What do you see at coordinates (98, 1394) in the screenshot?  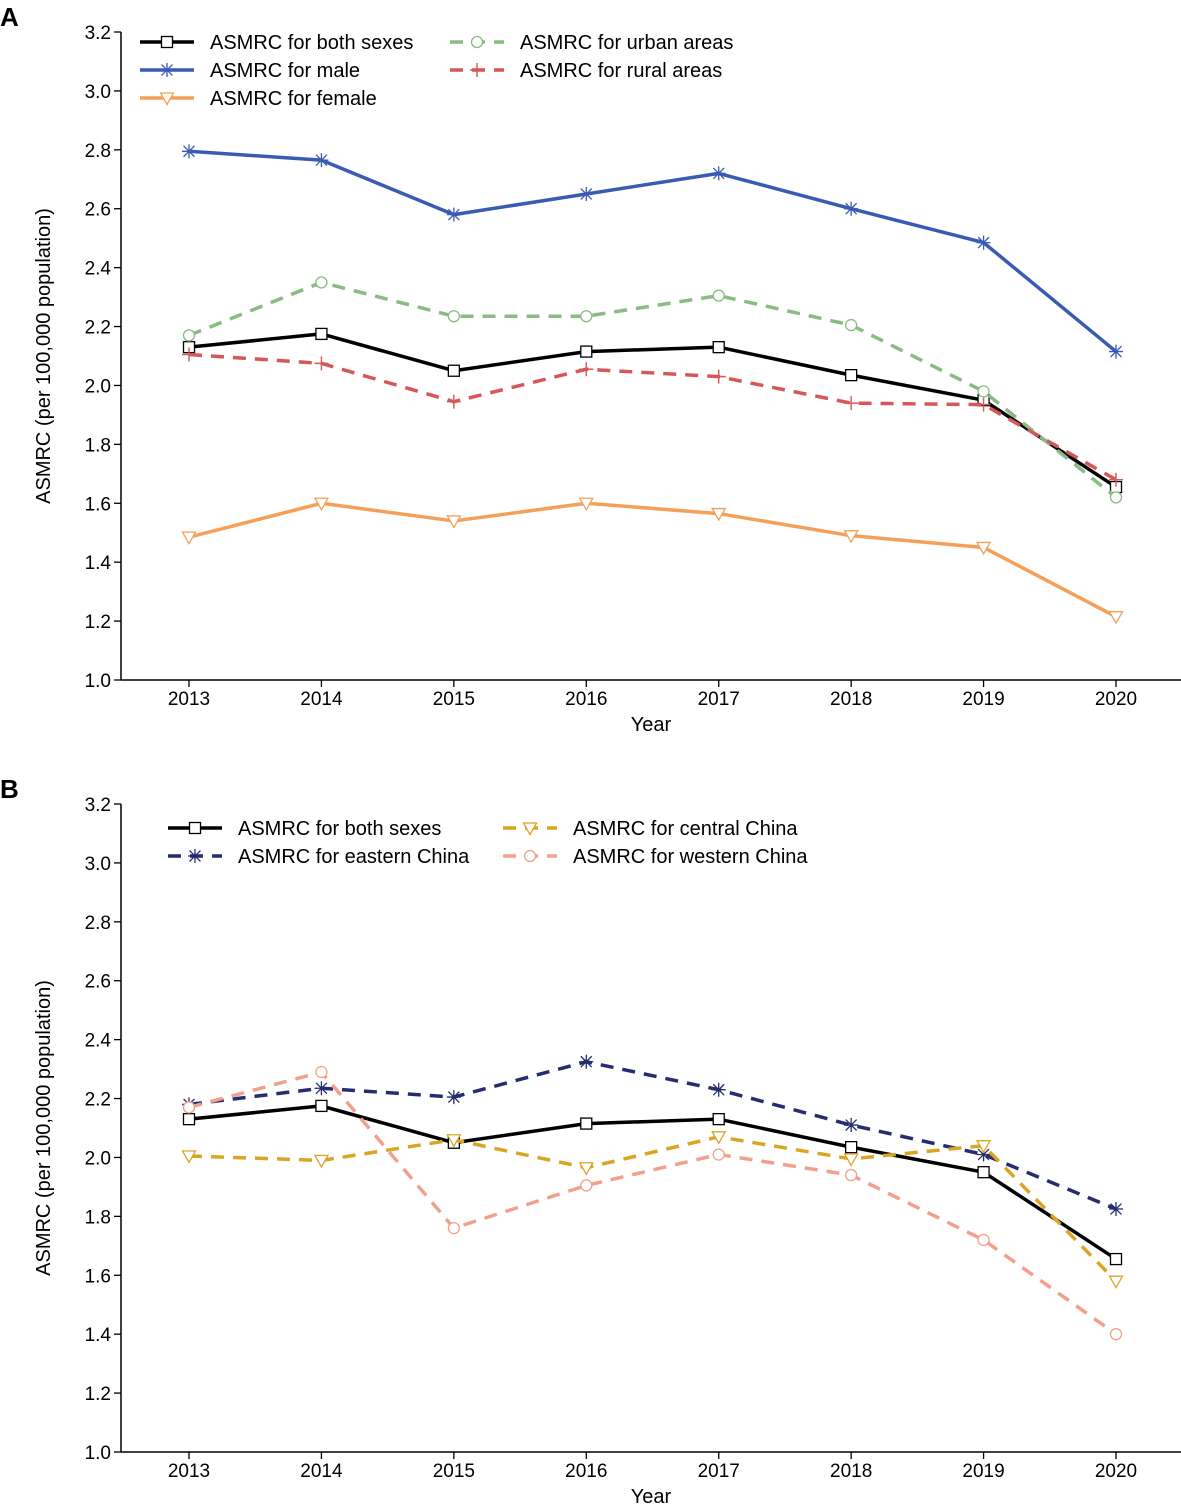 I see `y-tick-label: 1.2` at bounding box center [98, 1394].